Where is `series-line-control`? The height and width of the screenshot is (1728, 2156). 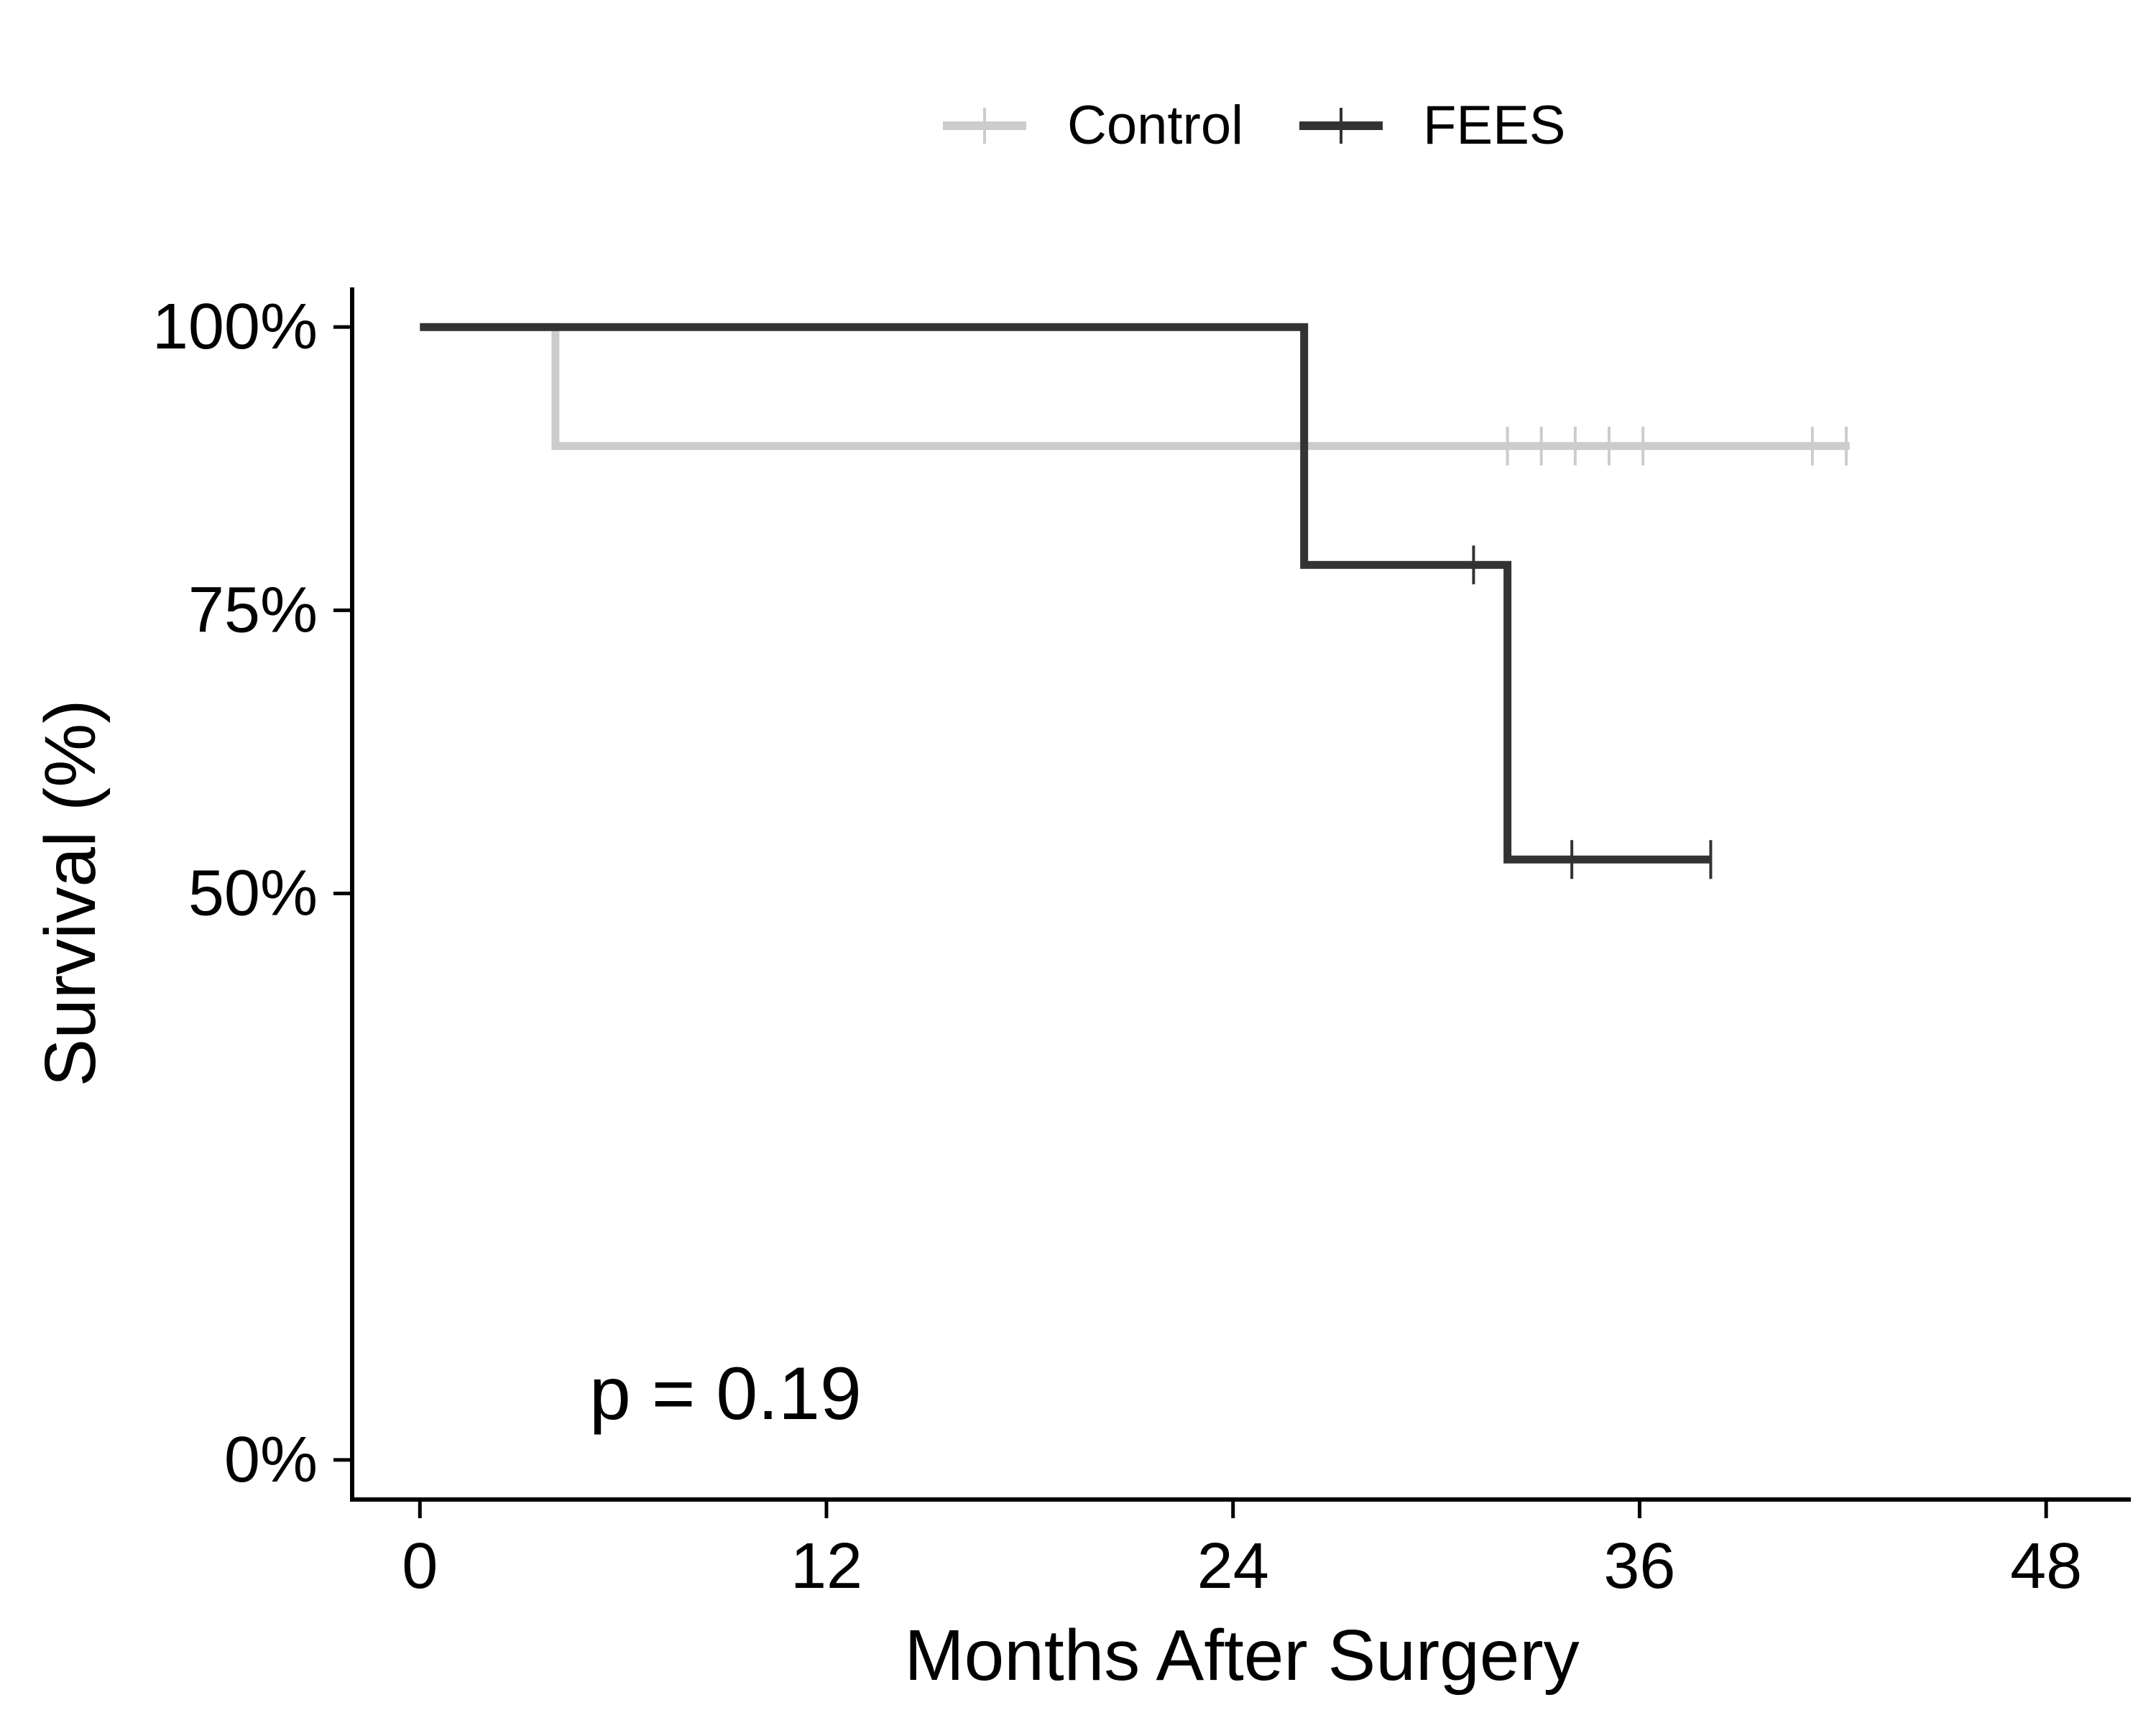
series-line-control is located at coordinates (1135, 387).